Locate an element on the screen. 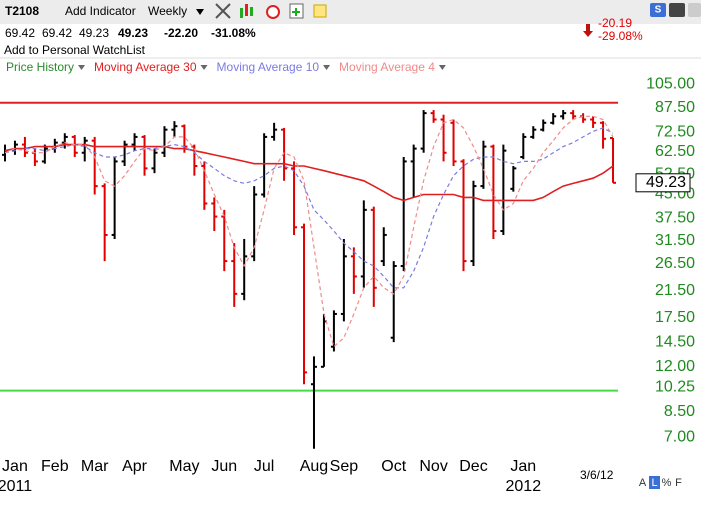 This screenshot has width=701, height=505. symbol: T2108 is located at coordinates (22, 11).